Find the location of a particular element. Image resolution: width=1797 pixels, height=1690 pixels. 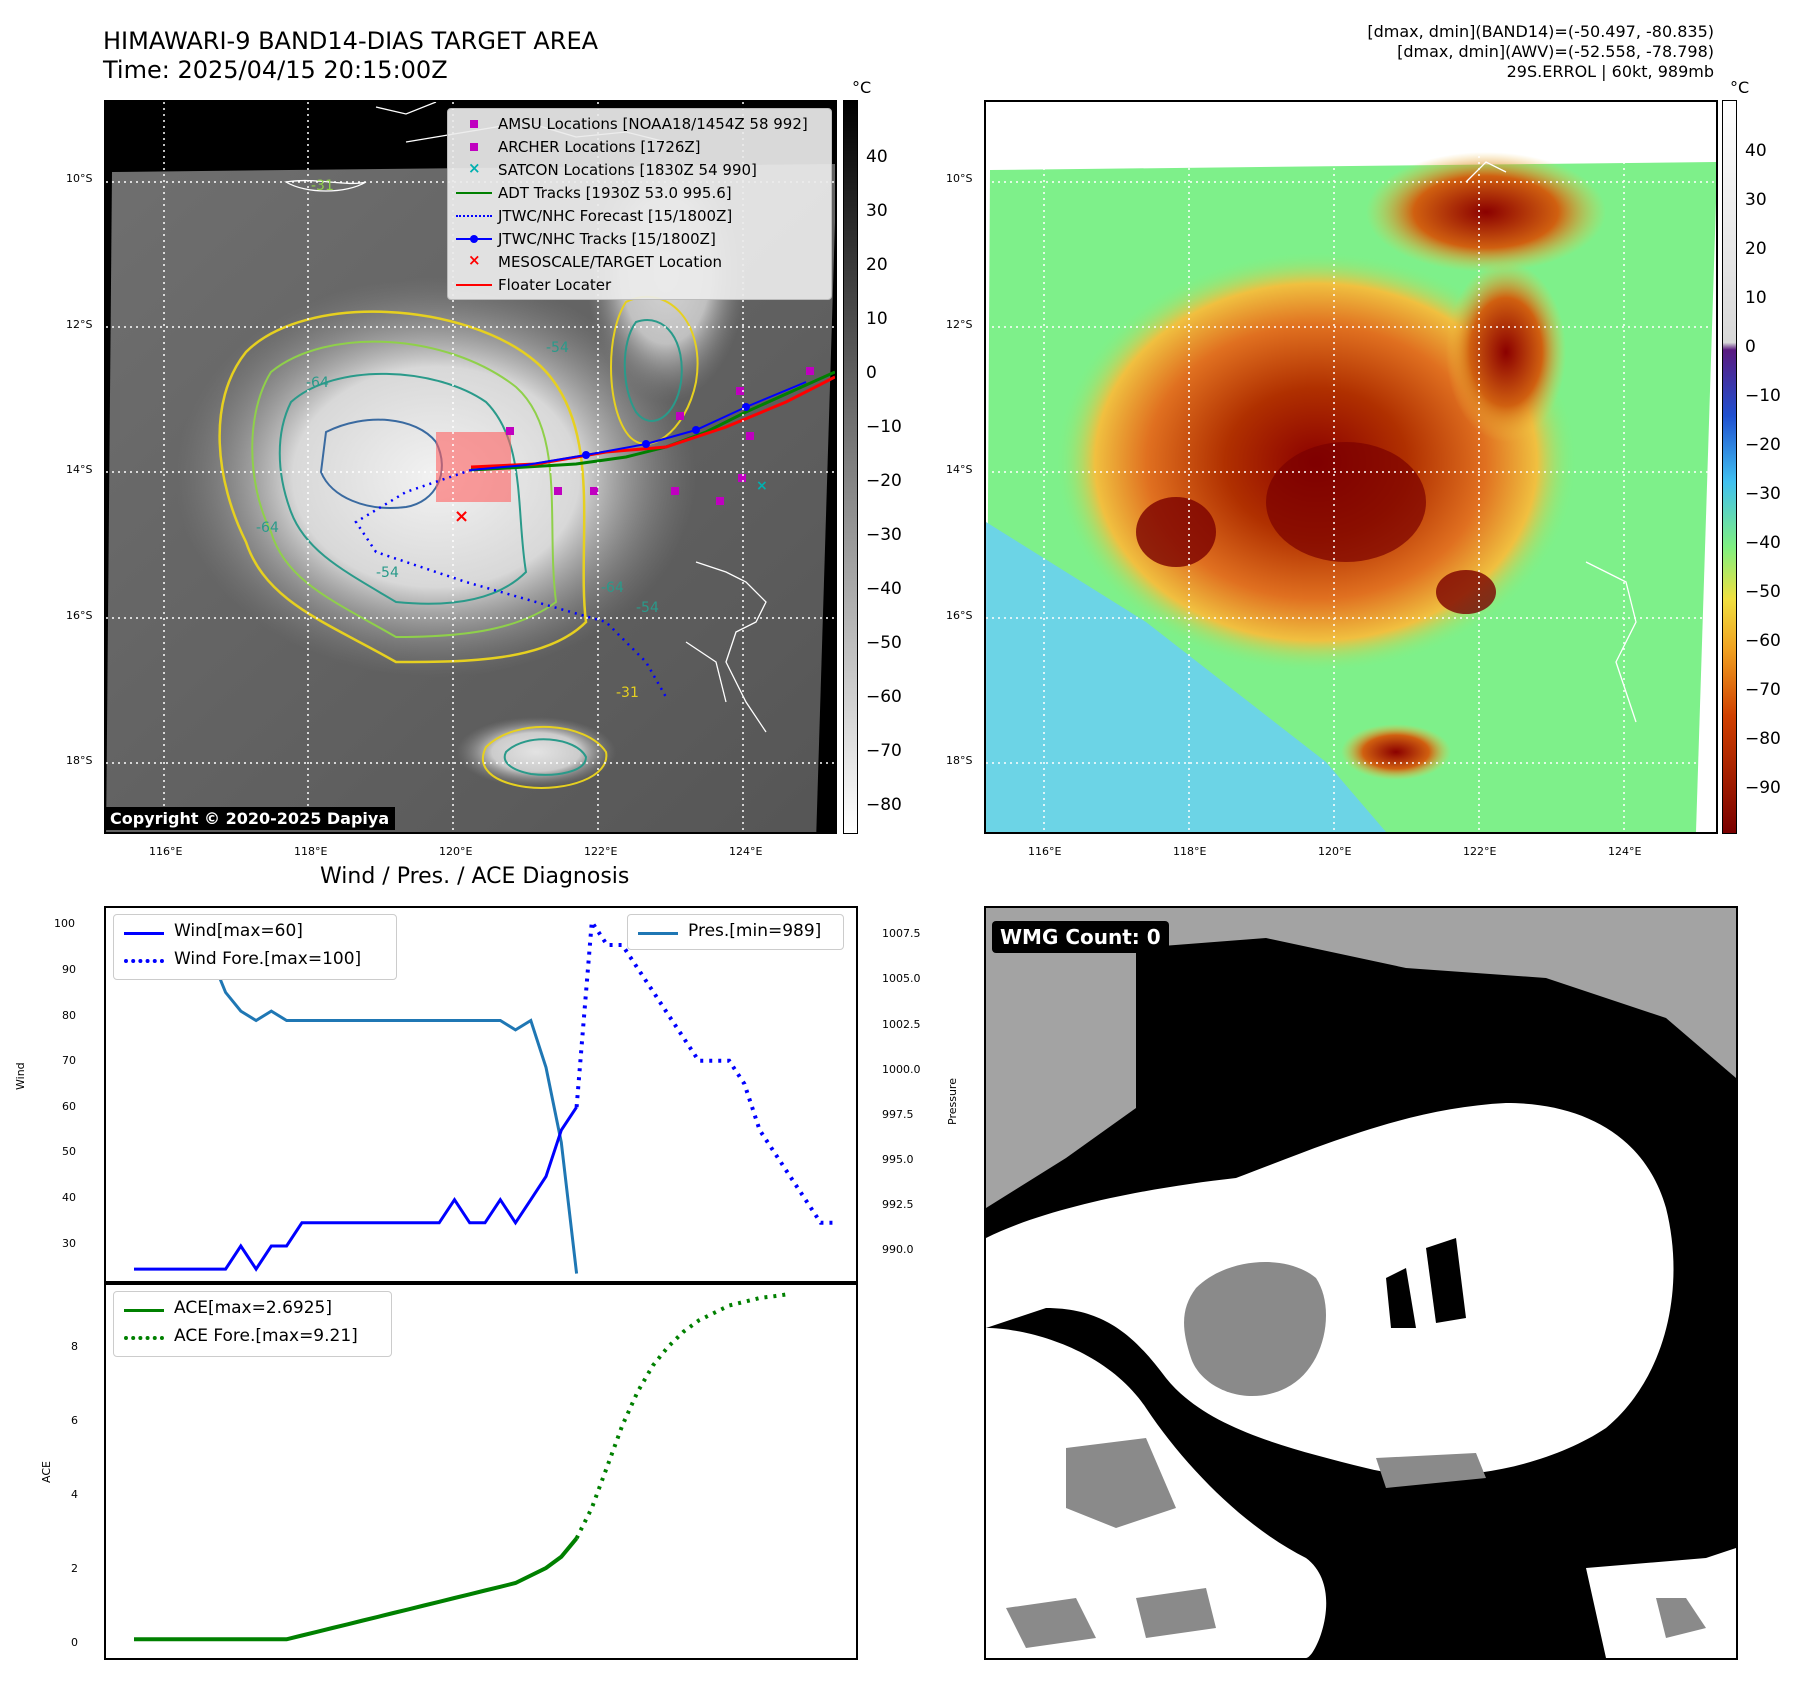

ace-line is located at coordinates (356, 1589).